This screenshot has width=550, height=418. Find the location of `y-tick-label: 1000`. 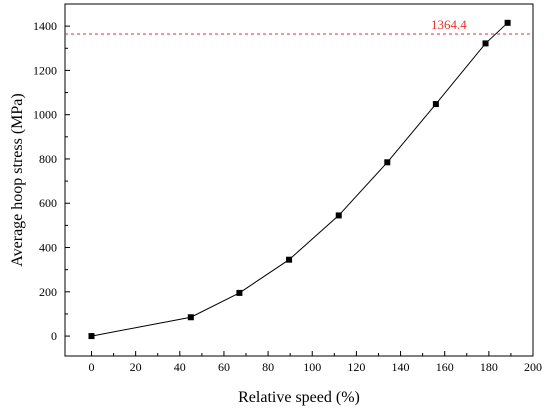

y-tick-label: 1000 is located at coordinates (45, 115).